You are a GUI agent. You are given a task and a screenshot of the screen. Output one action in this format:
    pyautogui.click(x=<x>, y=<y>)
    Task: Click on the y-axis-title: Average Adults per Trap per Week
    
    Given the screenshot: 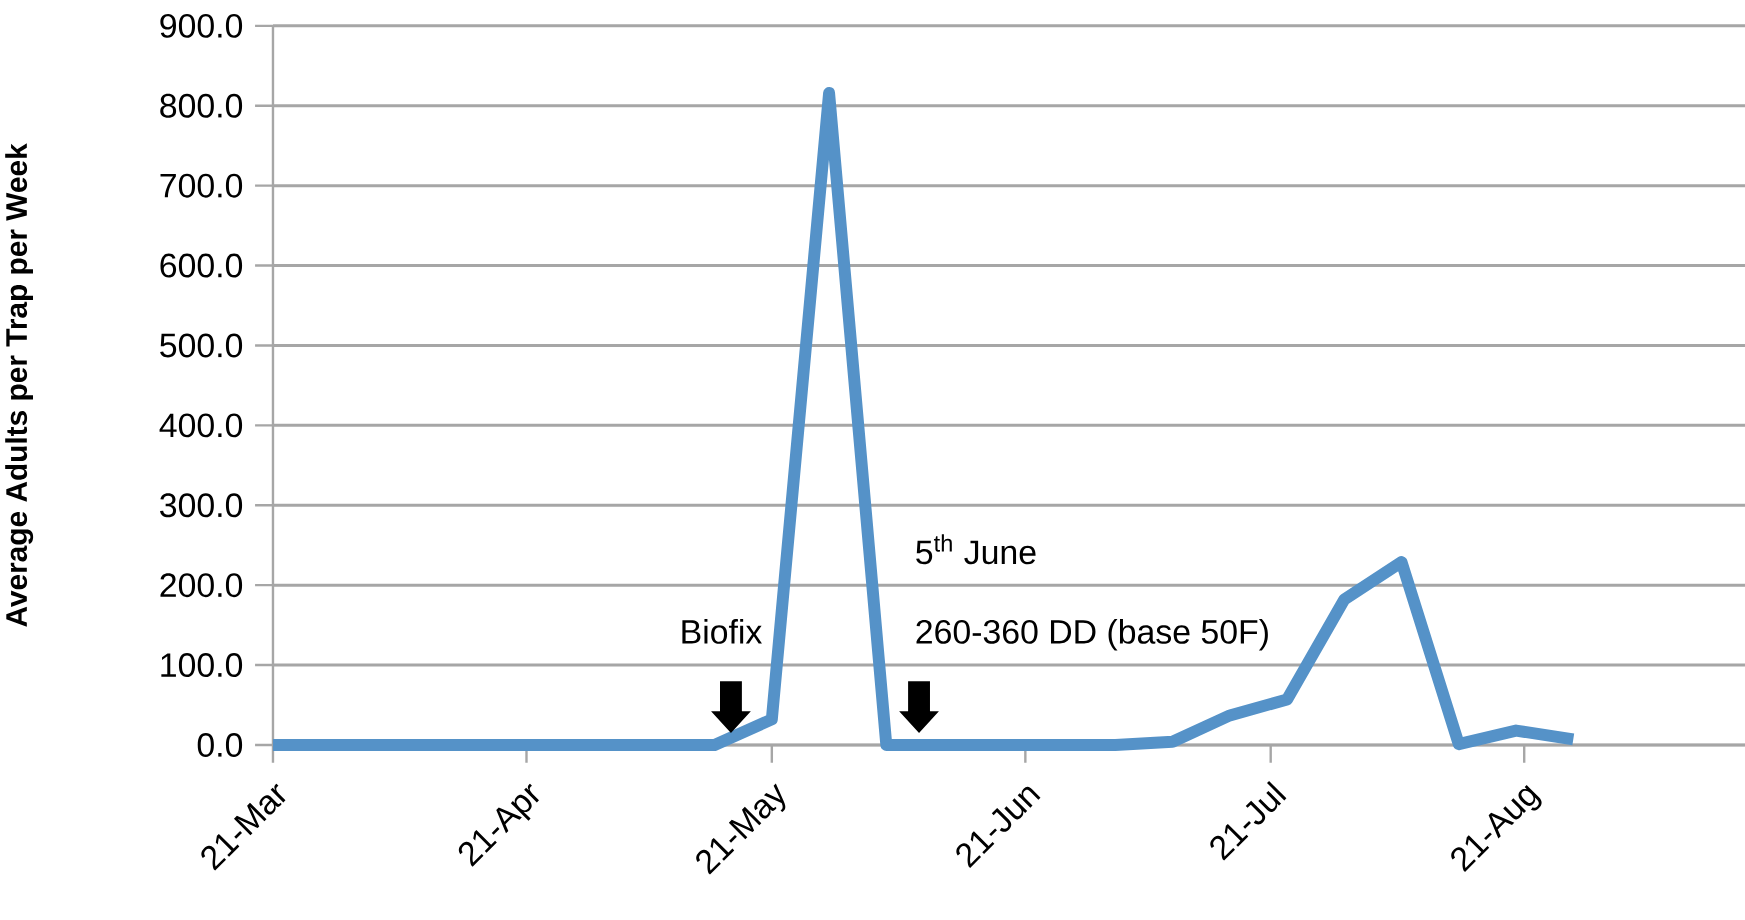 What is the action you would take?
    pyautogui.click(x=19, y=385)
    